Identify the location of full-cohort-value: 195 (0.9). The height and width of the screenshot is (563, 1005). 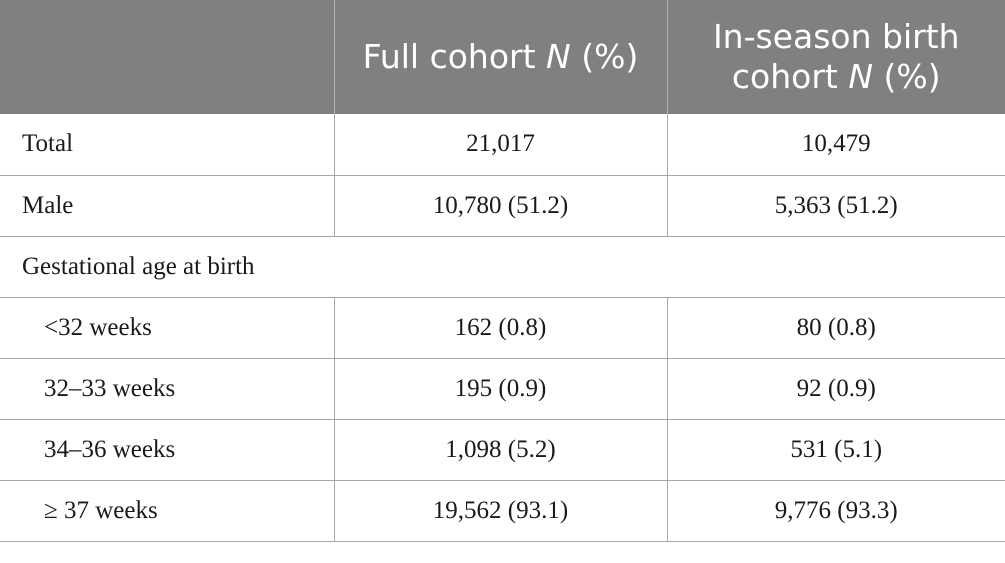
(501, 389).